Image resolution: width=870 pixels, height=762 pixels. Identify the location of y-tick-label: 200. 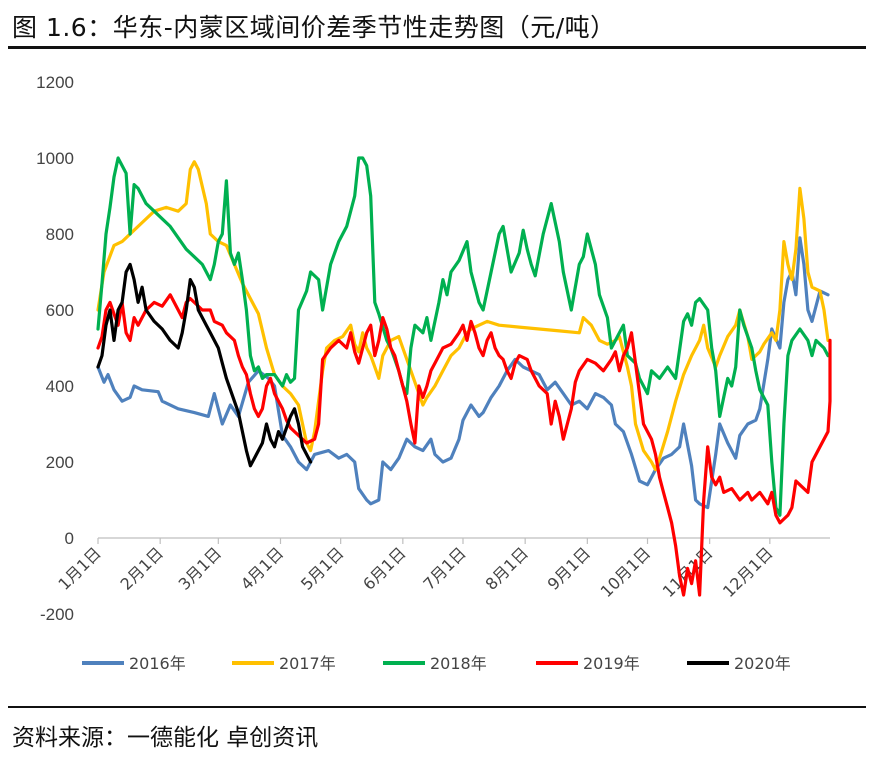
(60, 462).